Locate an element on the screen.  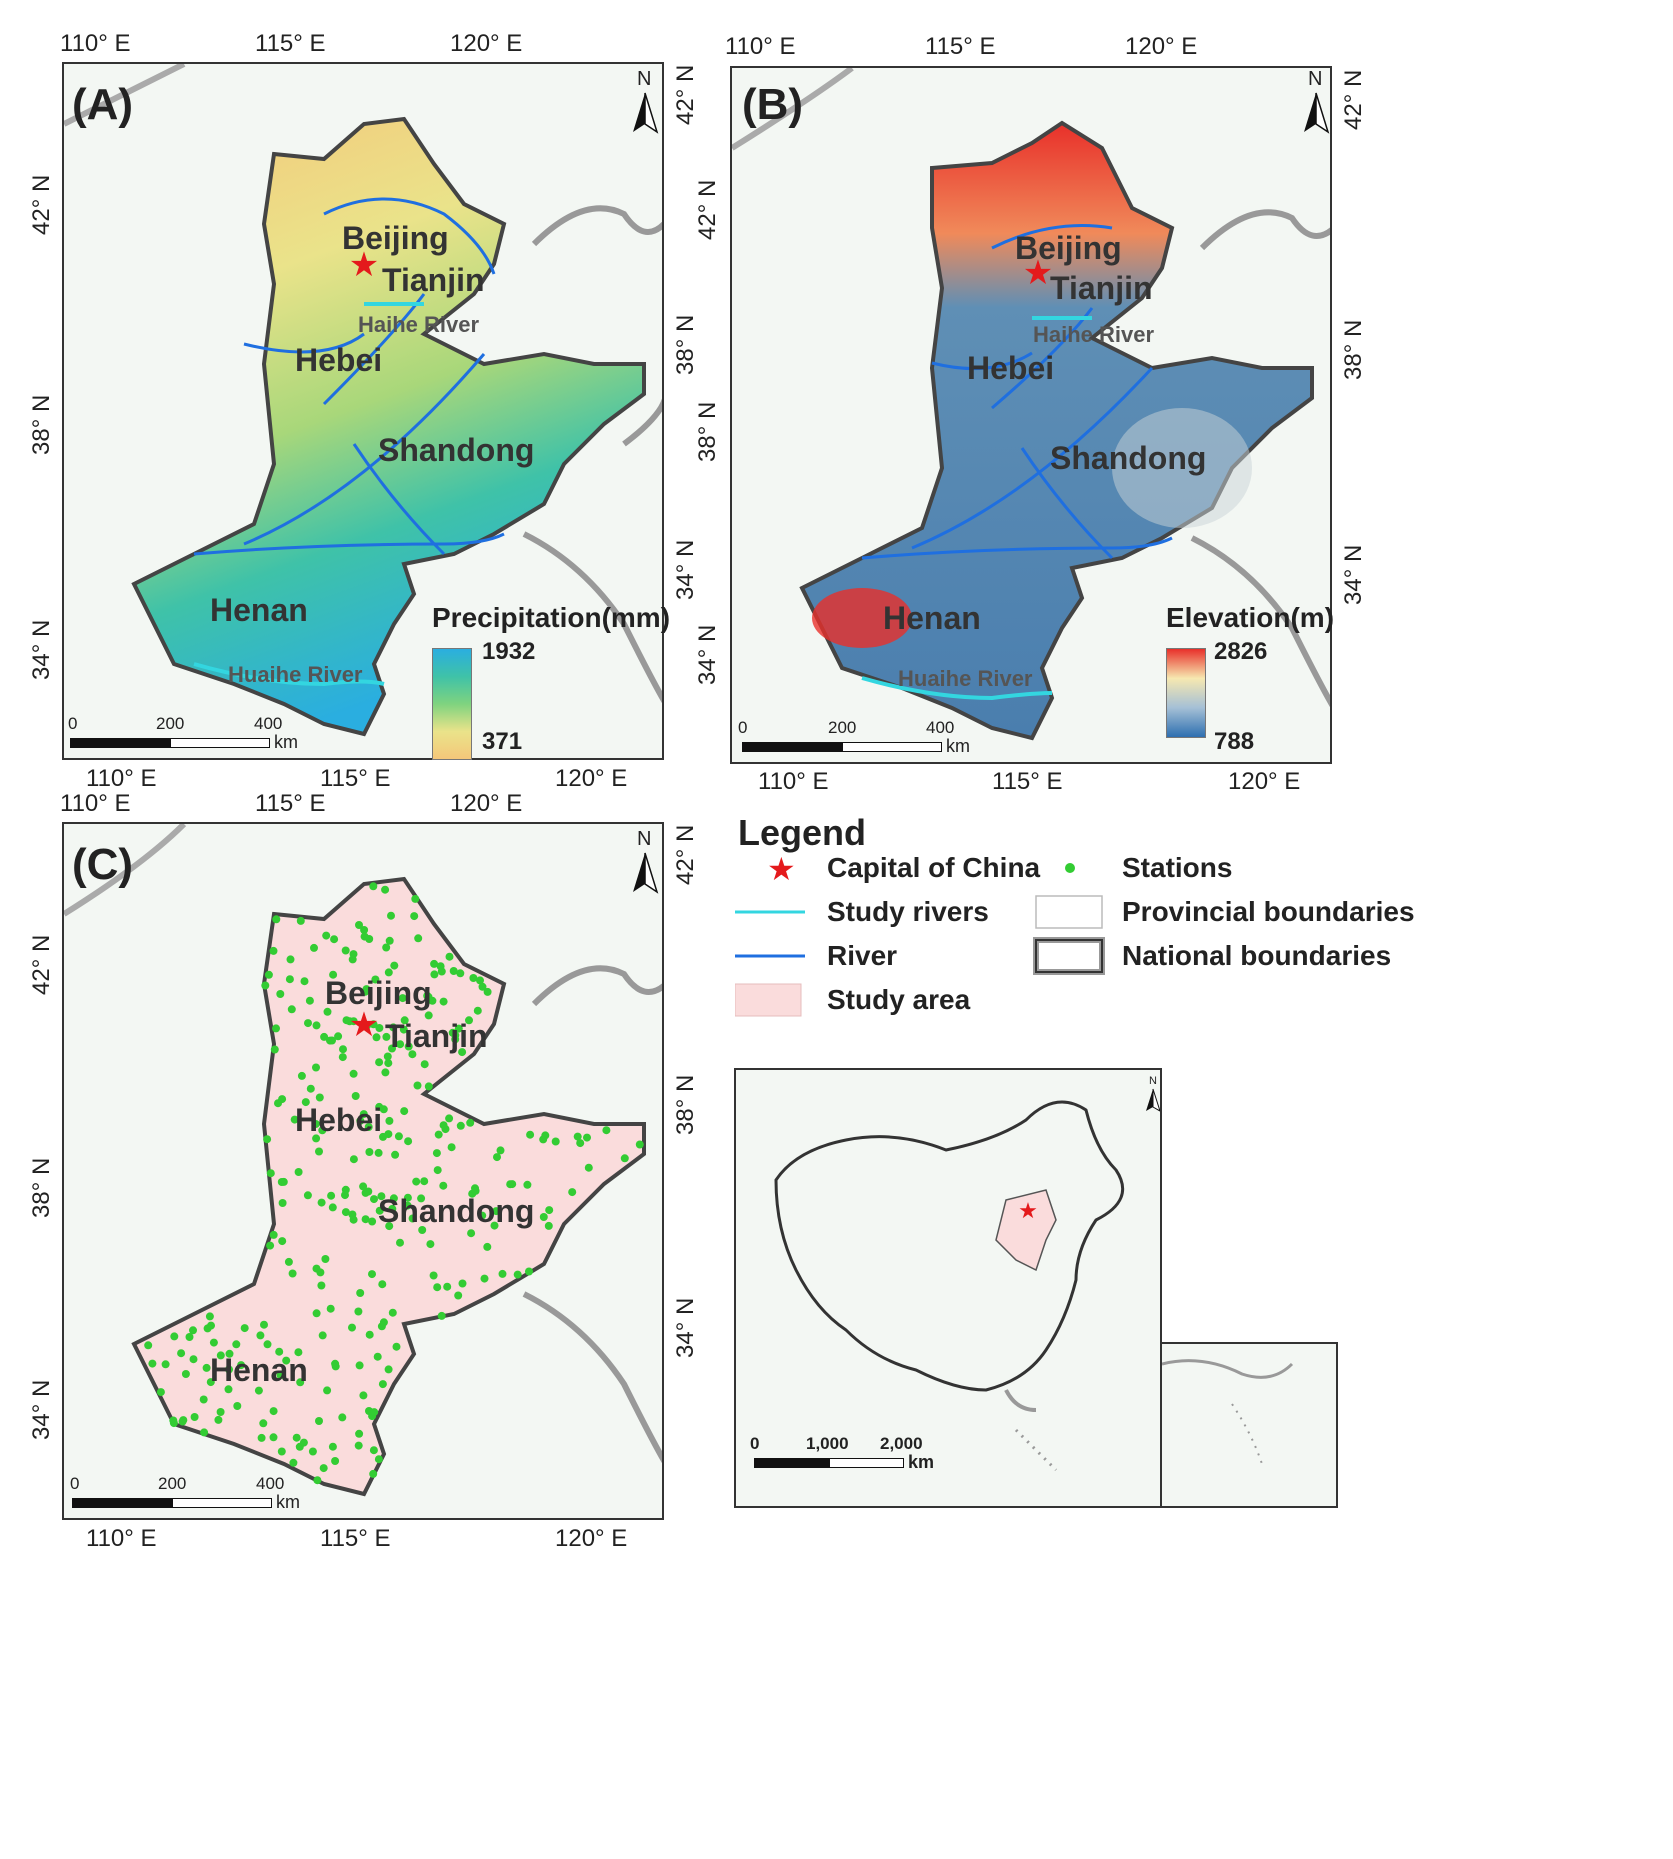
china-inset-map: ★ N 0 1,000 2,000 km is located at coordinates (948, 1288).